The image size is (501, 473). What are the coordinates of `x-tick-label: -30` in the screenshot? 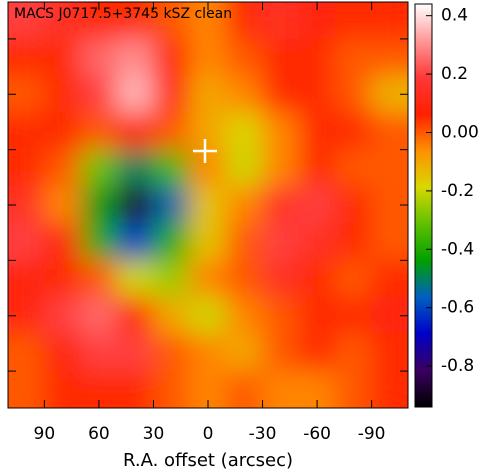 It's located at (263, 434).